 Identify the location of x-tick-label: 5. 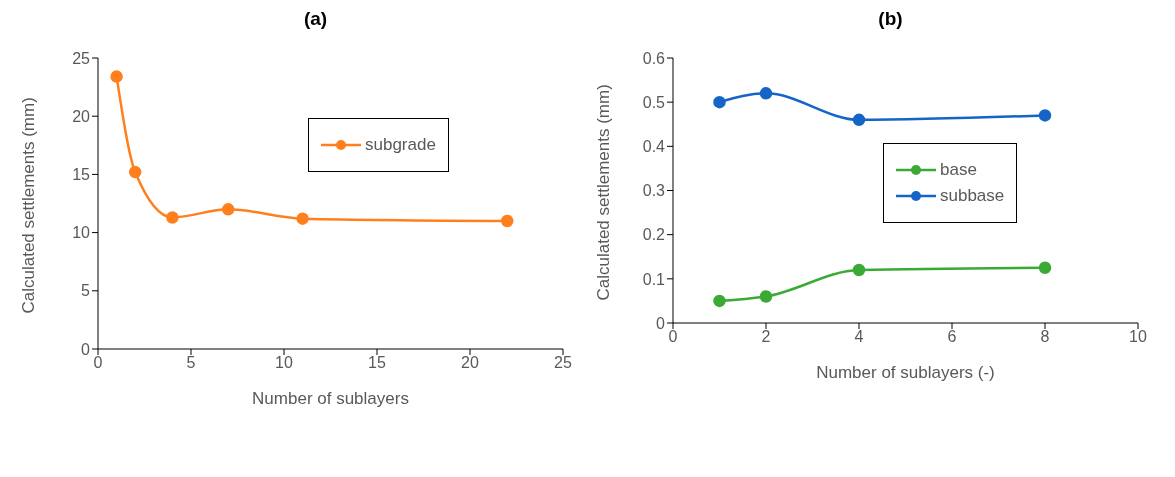
(191, 363).